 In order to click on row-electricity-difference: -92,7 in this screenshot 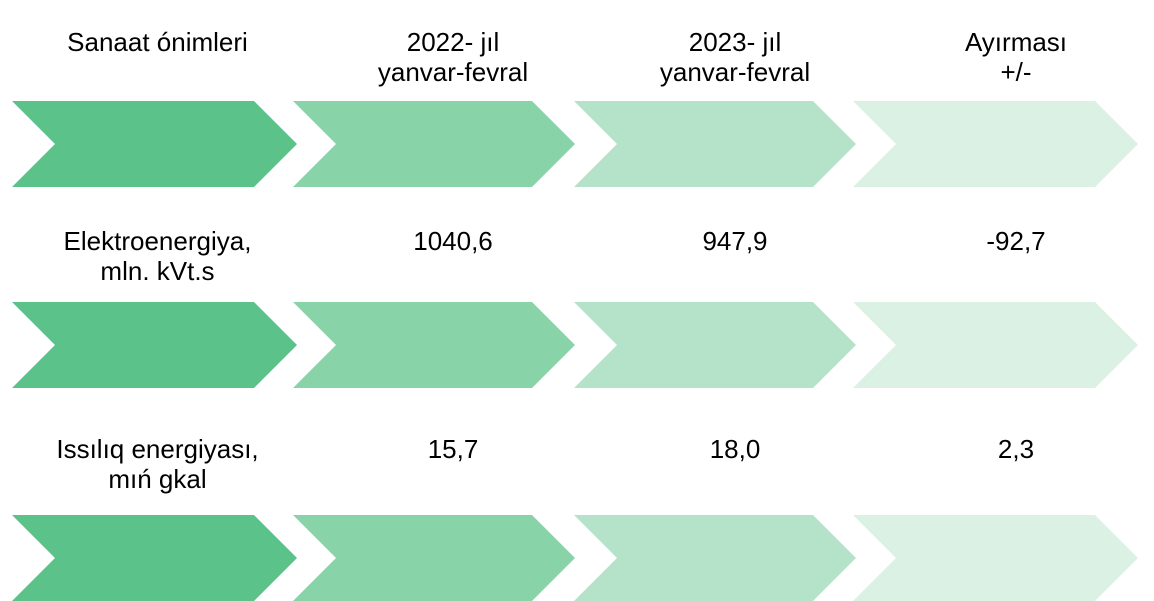, I will do `click(1016, 241)`.